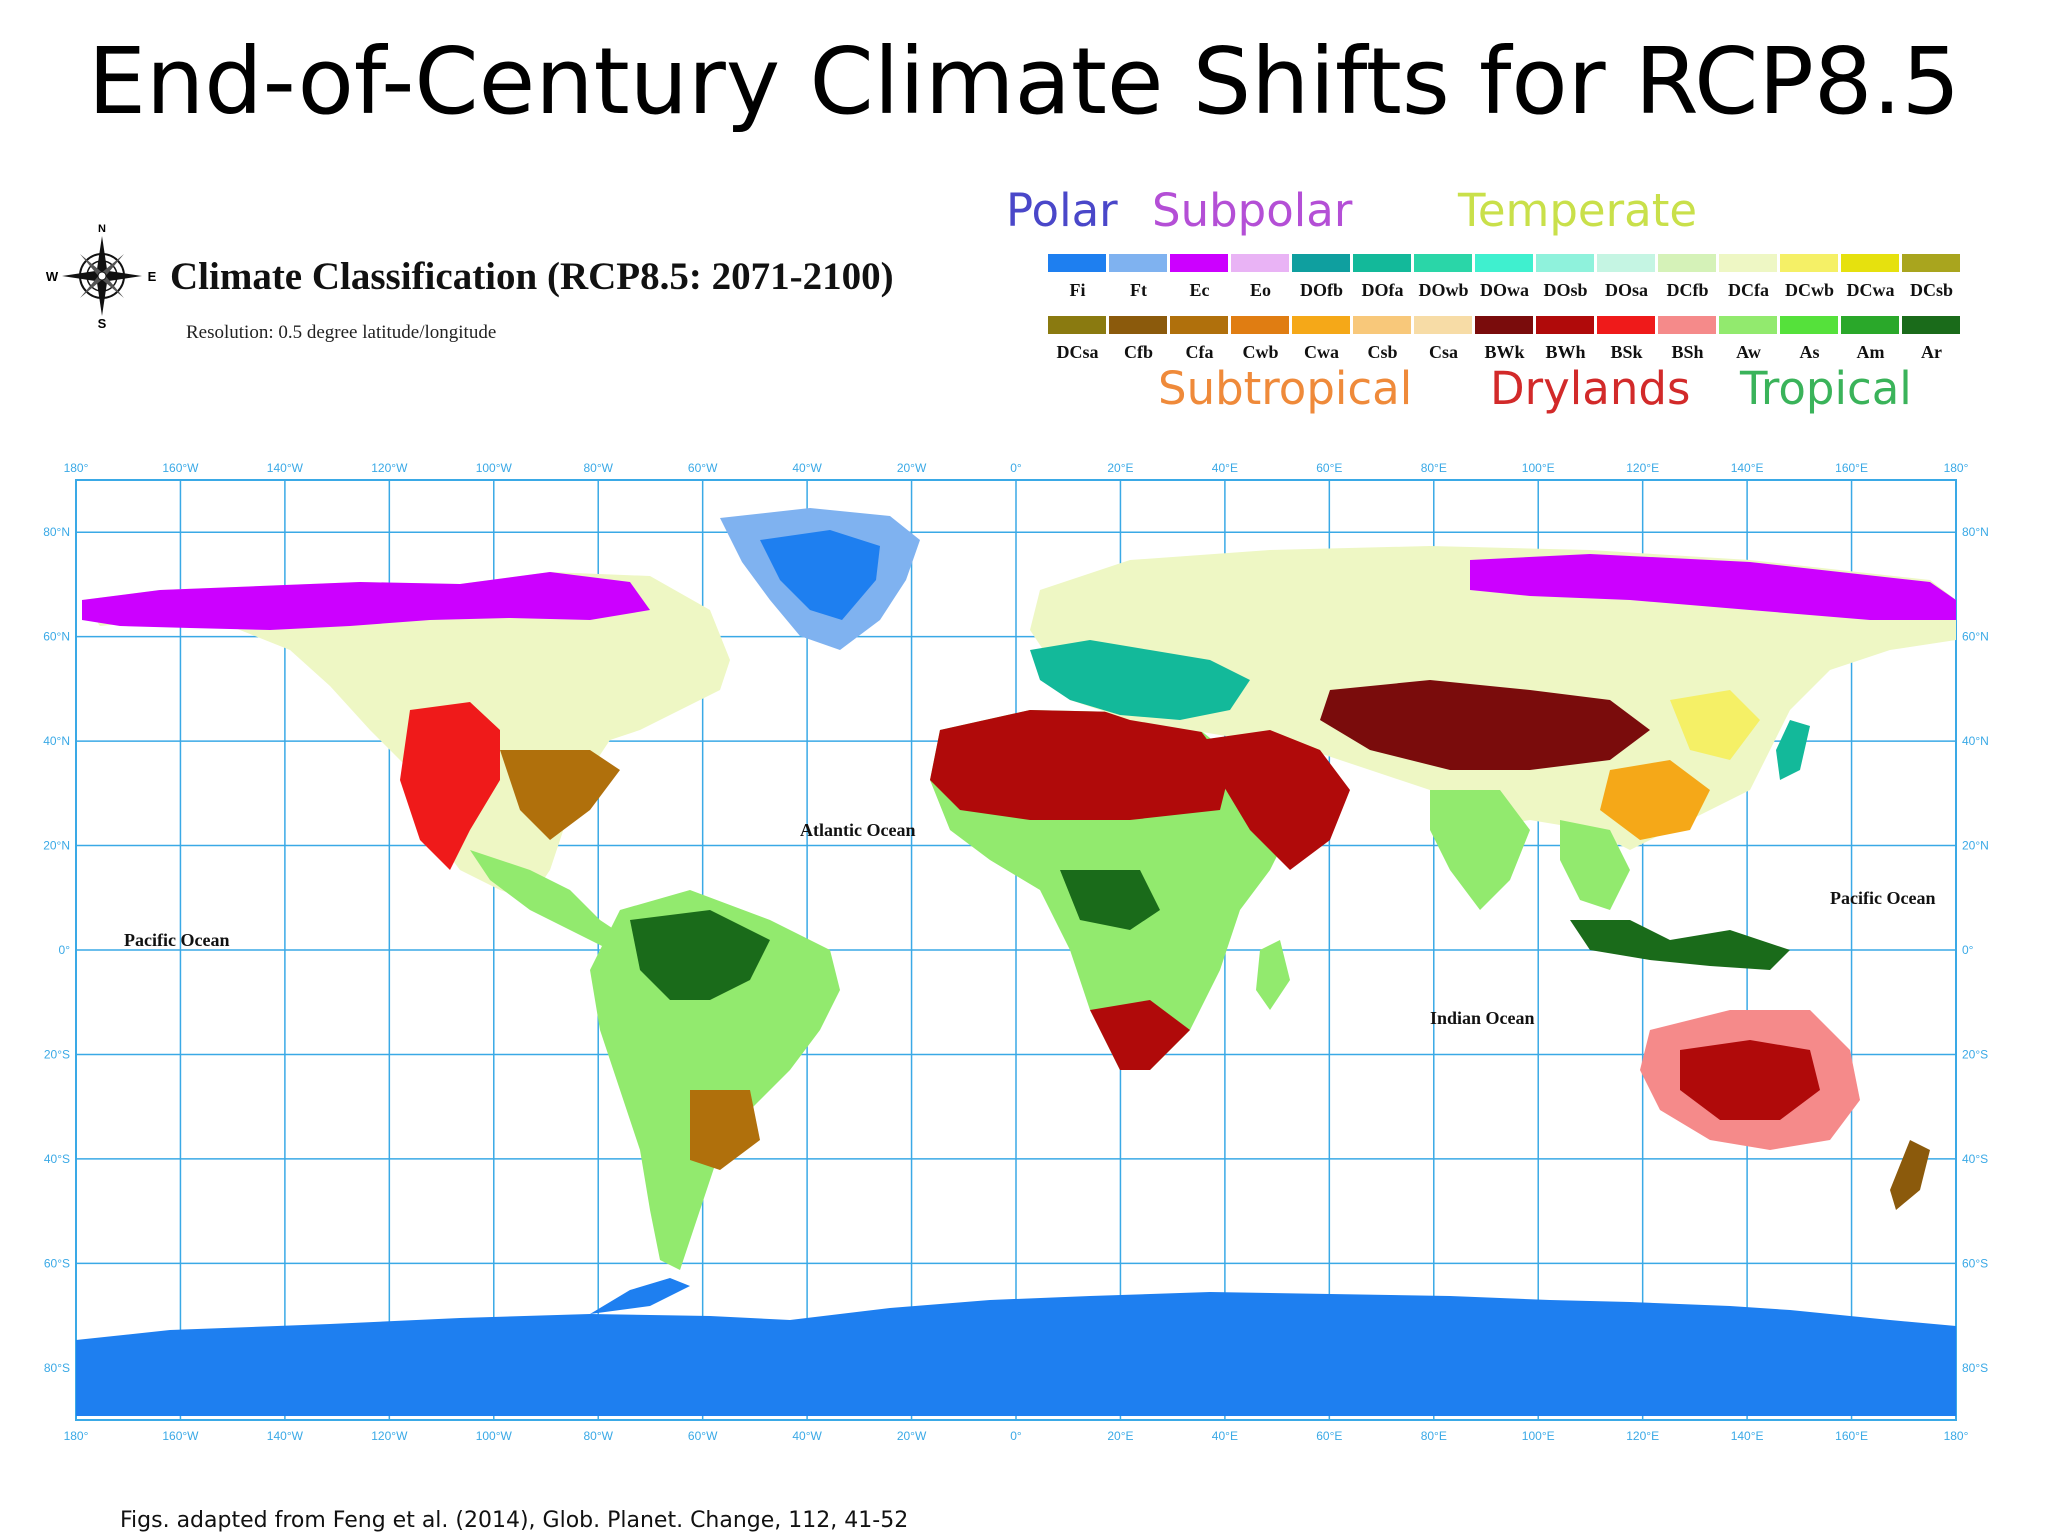 The image size is (2048, 1536). What do you see at coordinates (1273, 975) in the screenshot?
I see `madagascar` at bounding box center [1273, 975].